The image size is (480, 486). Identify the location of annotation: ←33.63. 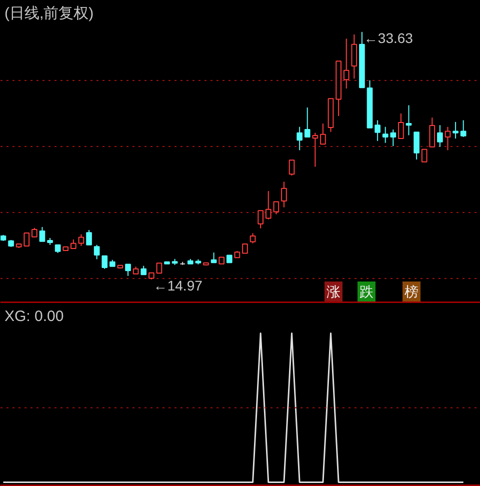
(389, 38).